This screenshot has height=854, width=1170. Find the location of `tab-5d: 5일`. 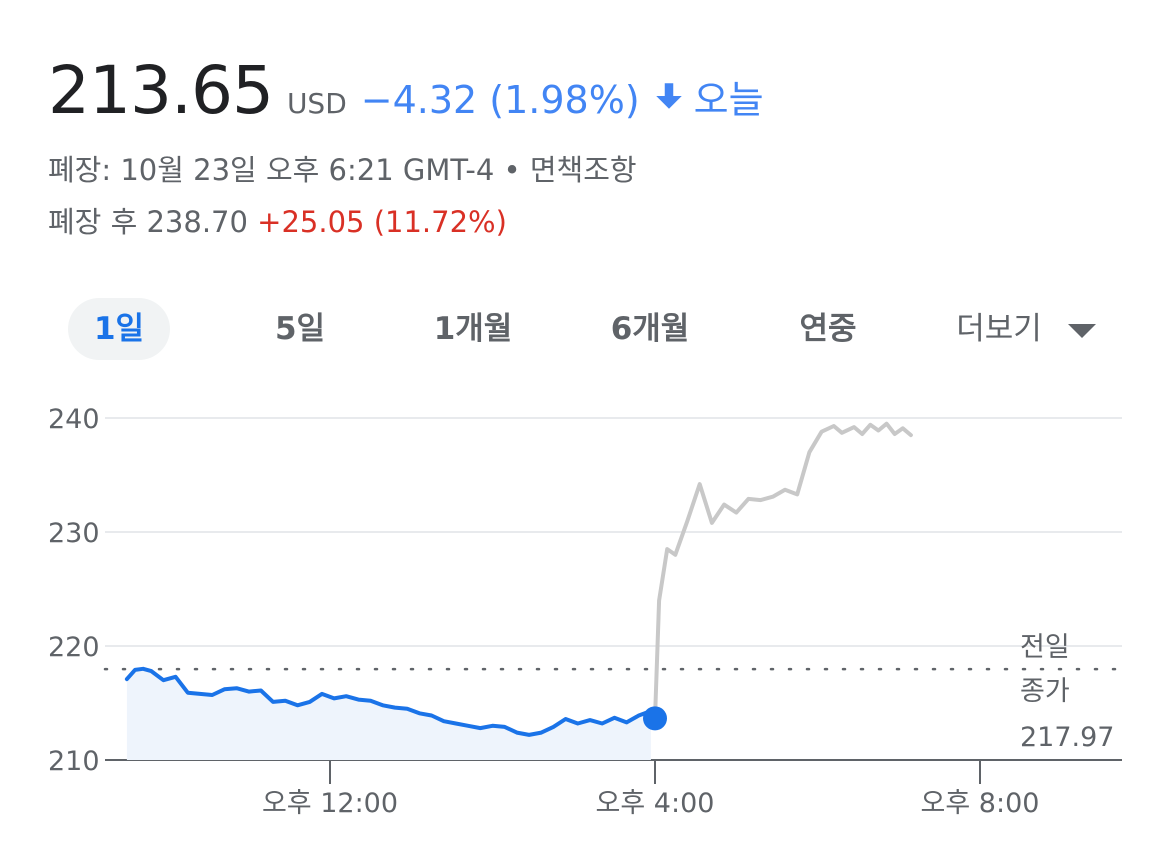

tab-5d: 5일 is located at coordinates (300, 329).